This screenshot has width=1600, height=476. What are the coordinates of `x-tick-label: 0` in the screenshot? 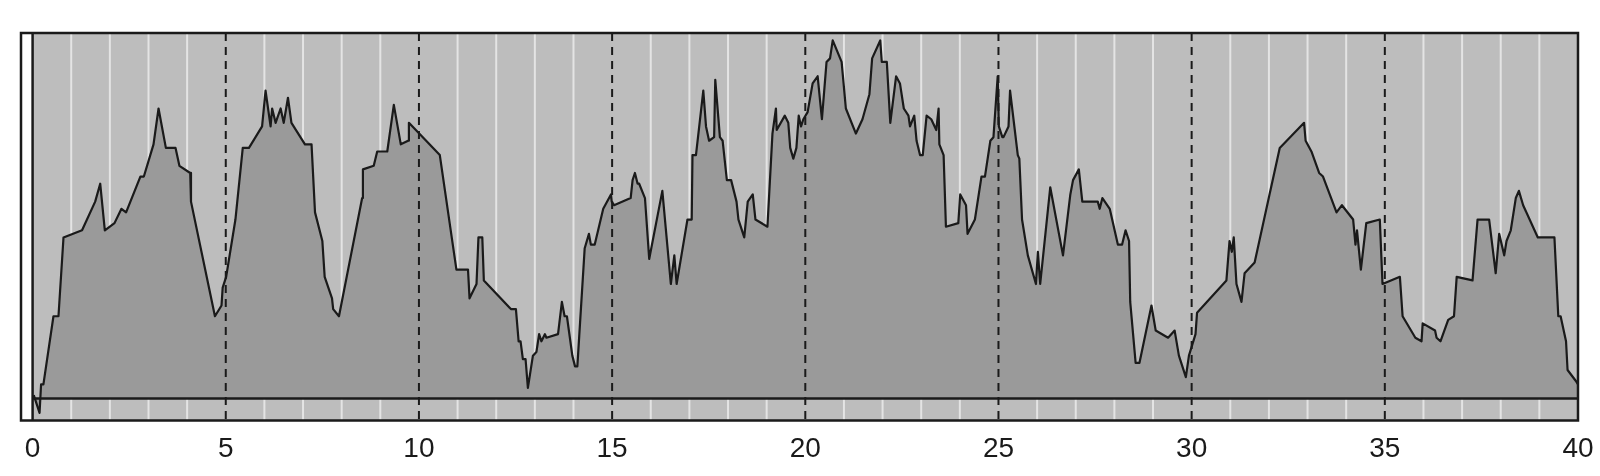 It's located at (32, 447).